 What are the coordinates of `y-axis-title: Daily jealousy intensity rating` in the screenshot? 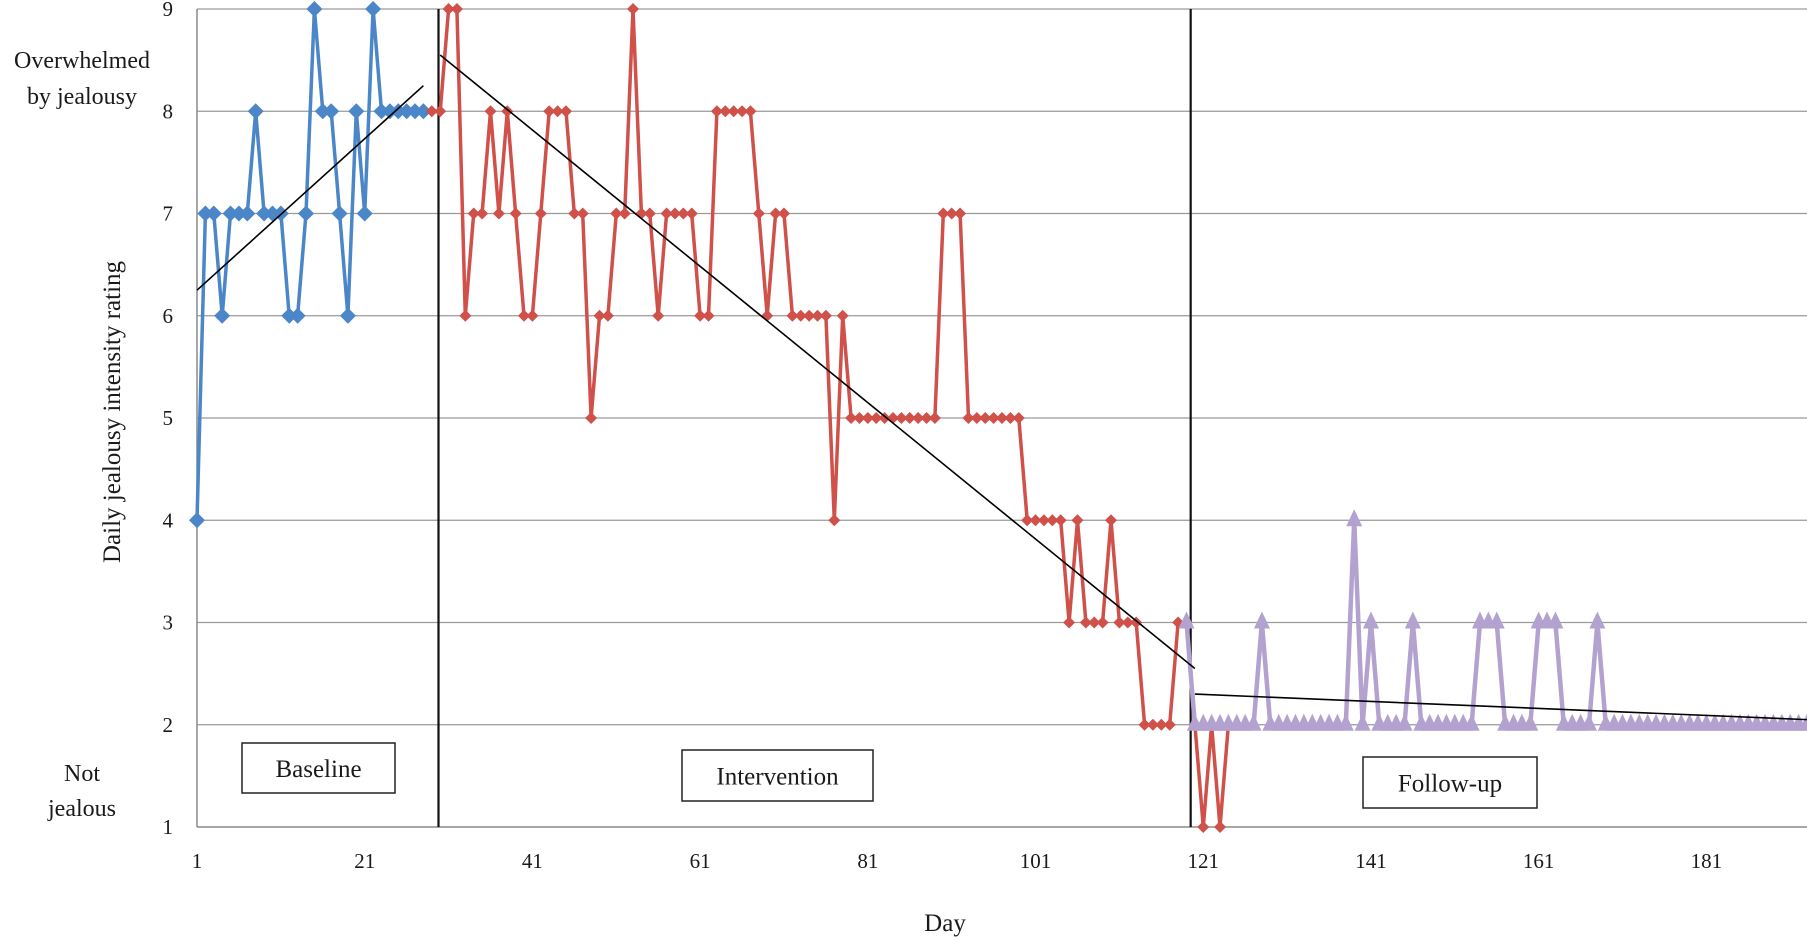 It's located at (112, 411).